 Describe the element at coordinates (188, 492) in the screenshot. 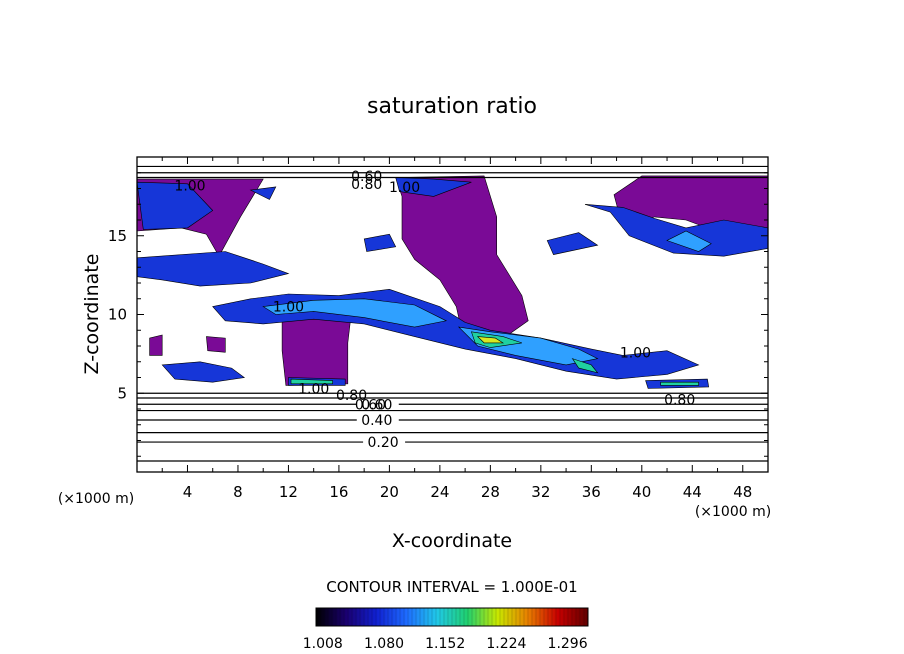

I see `x-tick-label: 4` at that location.